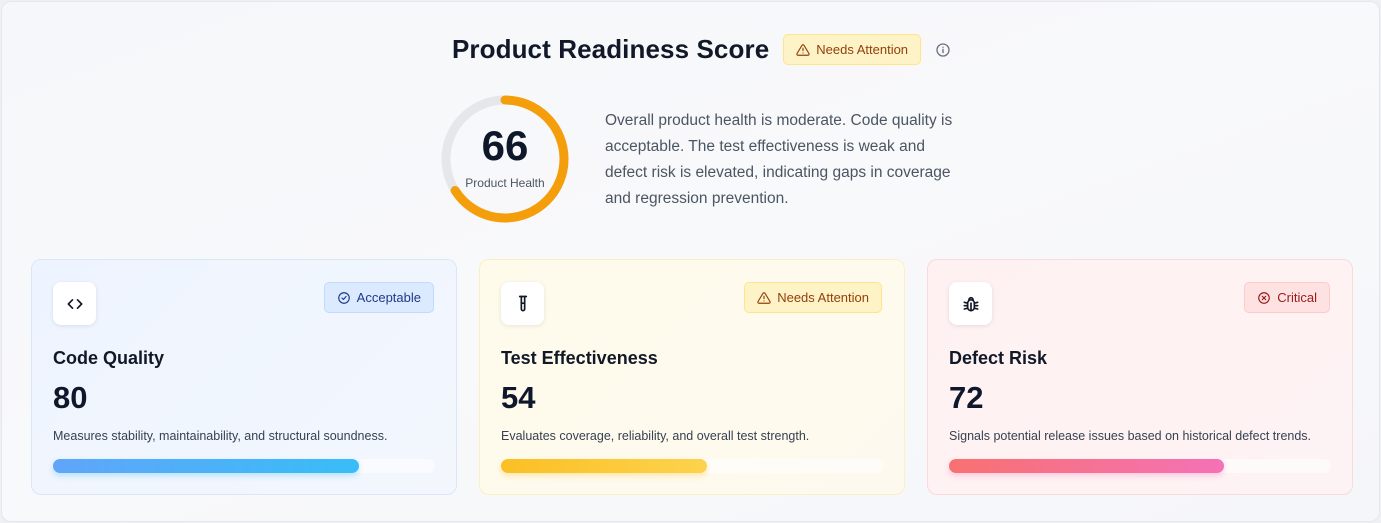 The width and height of the screenshot is (1381, 523). What do you see at coordinates (1264, 297) in the screenshot?
I see `x-circle-icon` at bounding box center [1264, 297].